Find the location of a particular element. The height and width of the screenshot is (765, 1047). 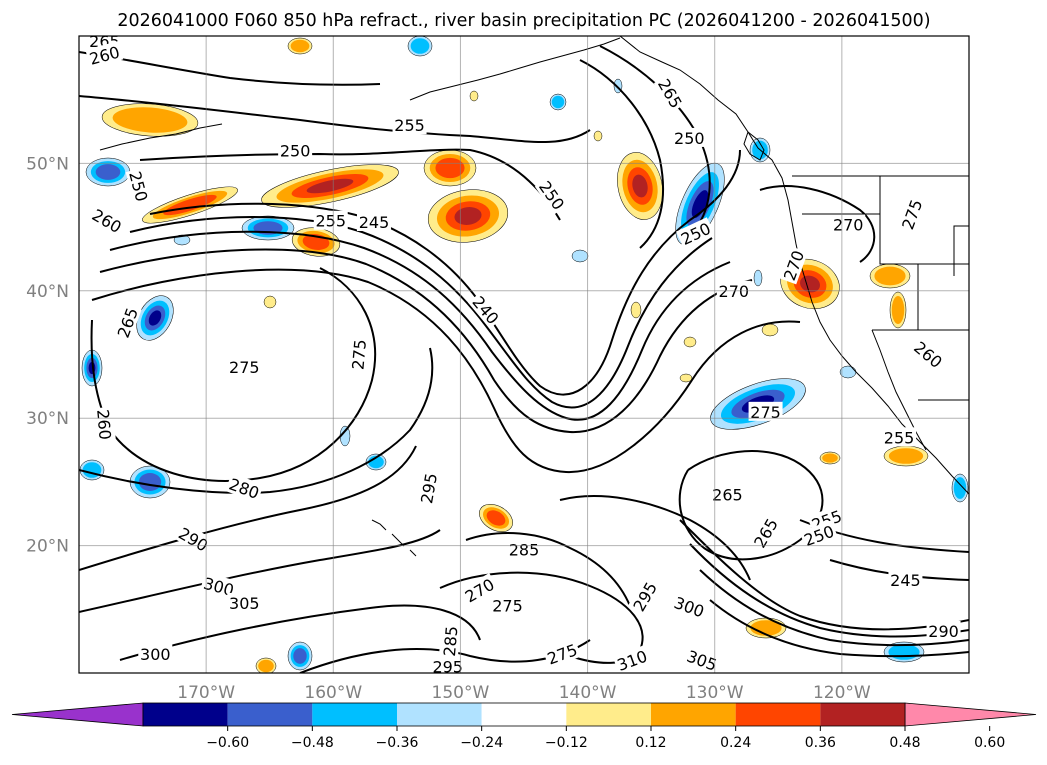

contour-label-40: 285 is located at coordinates (450, 641).